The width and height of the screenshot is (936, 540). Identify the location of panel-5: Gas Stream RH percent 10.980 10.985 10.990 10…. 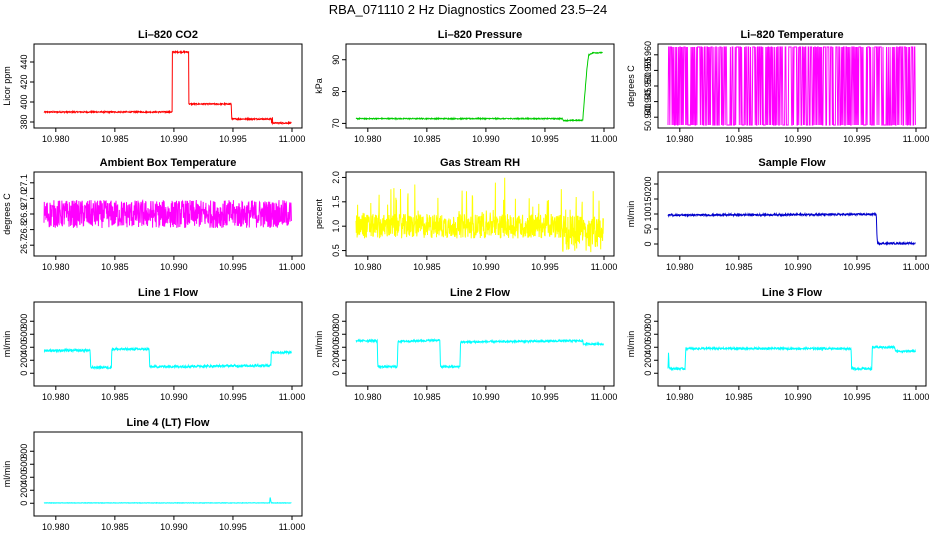
(465, 214).